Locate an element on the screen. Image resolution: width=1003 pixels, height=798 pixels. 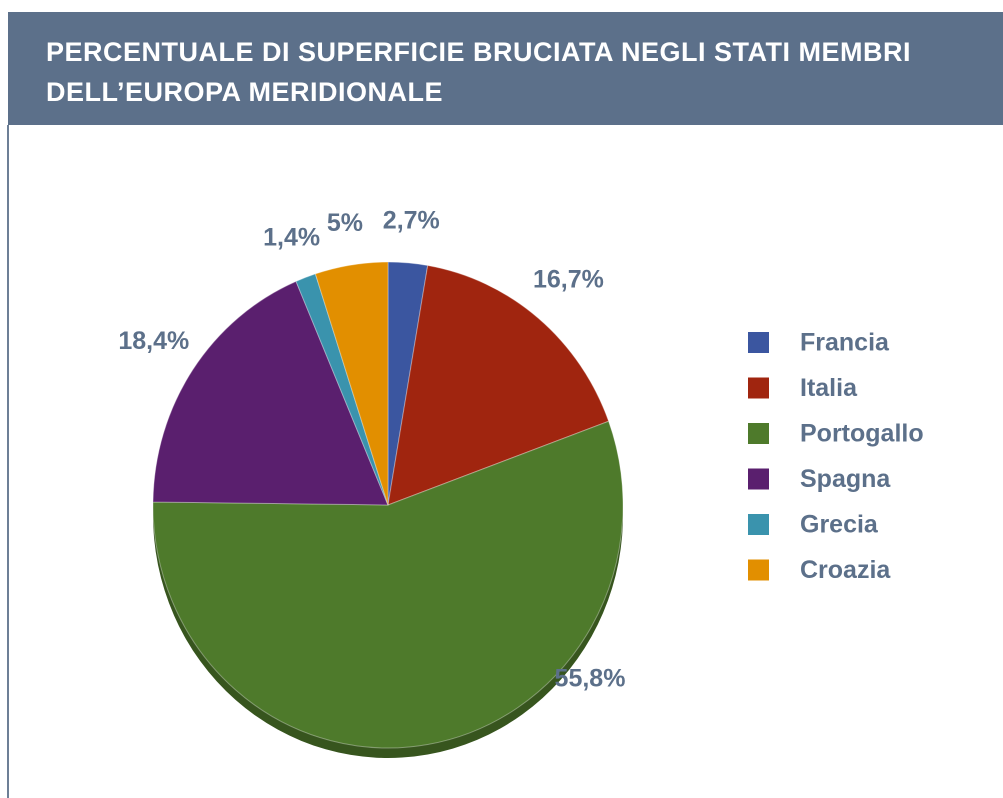
data-label: 1,4% is located at coordinates (291, 237).